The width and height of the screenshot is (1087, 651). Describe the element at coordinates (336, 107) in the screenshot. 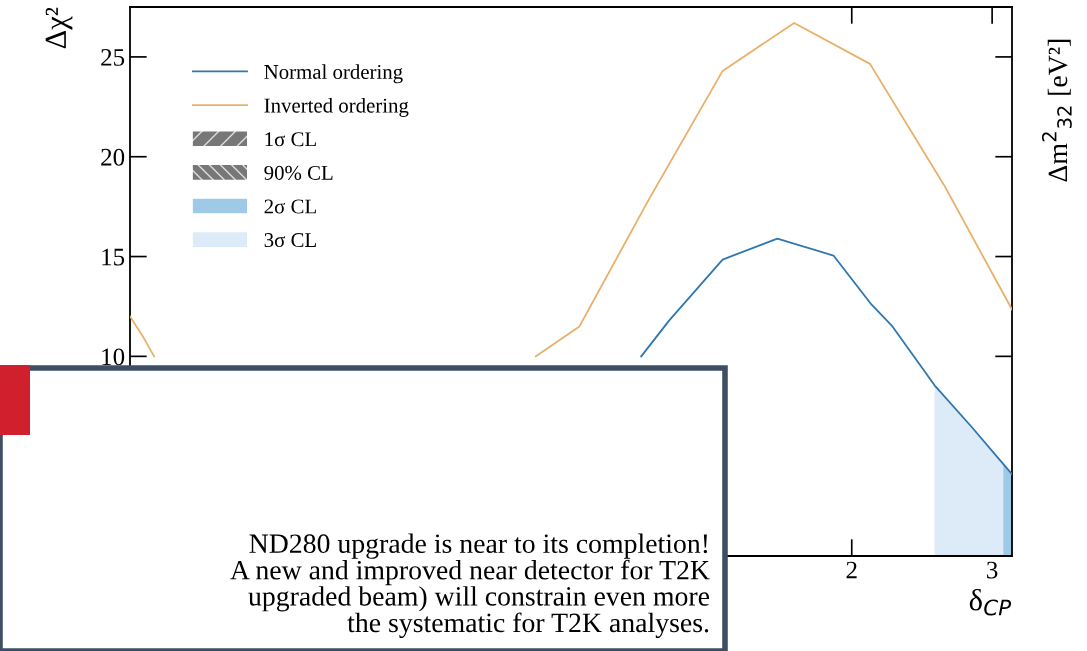

I see `legend-label: Inverted ordering` at that location.